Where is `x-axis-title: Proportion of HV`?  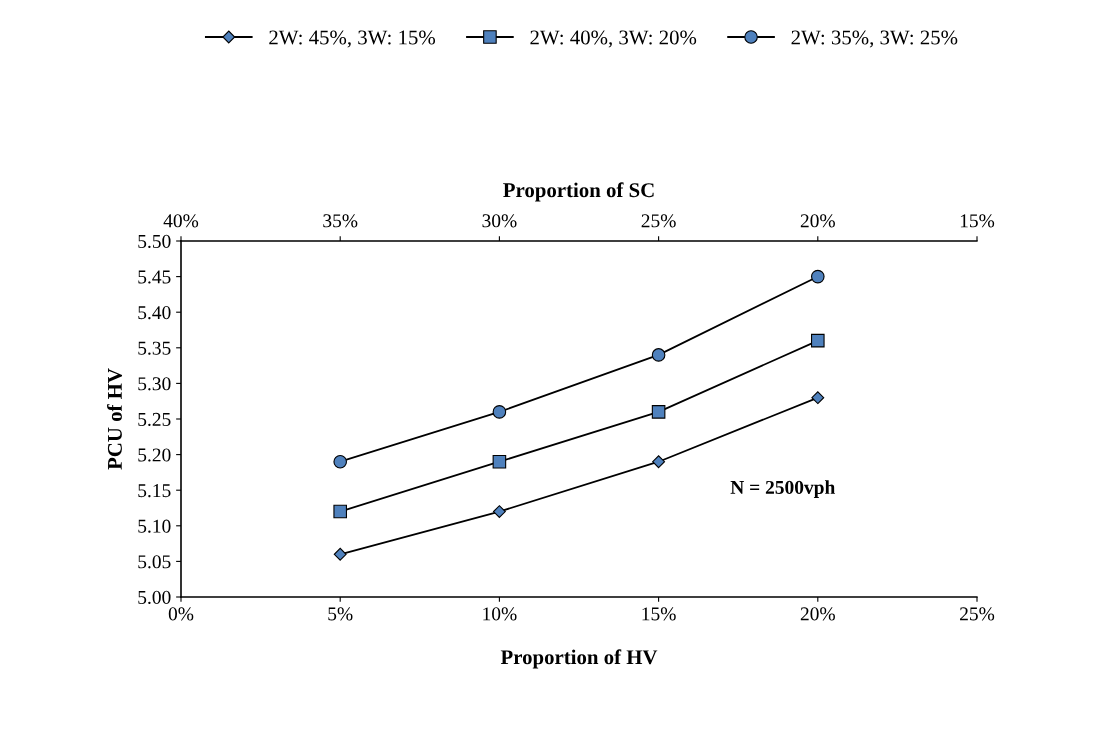
x-axis-title: Proportion of HV is located at coordinates (579, 659).